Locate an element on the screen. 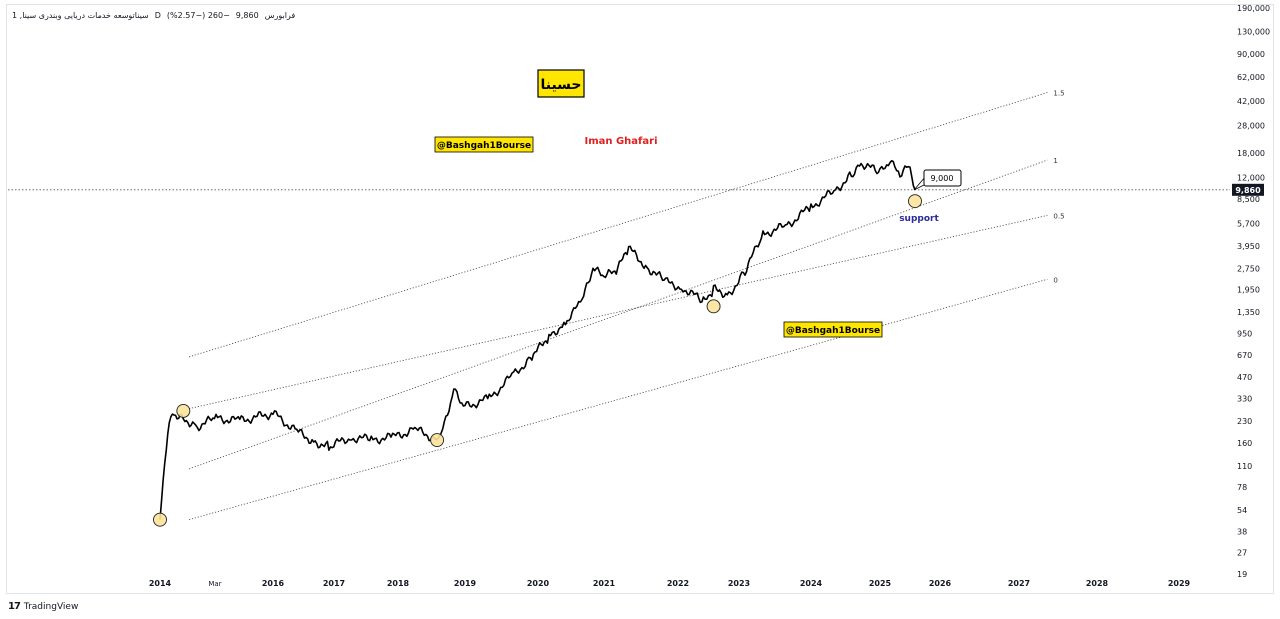 This screenshot has width=1280, height=619. x-tick-label: 2022 is located at coordinates (678, 583).